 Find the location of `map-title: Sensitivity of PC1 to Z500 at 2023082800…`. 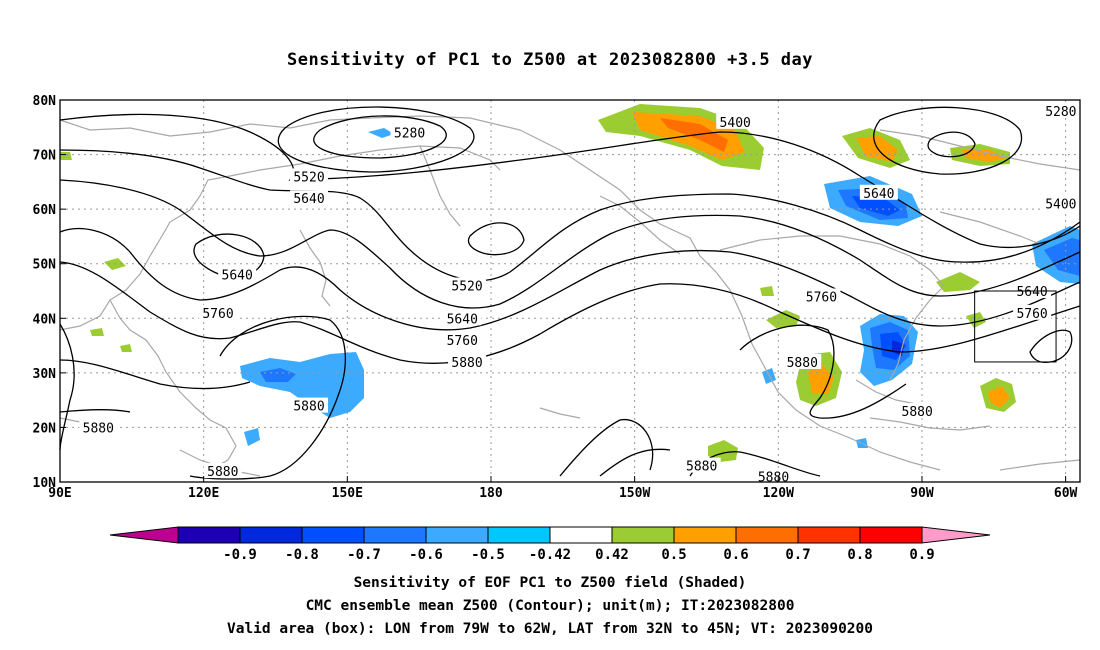

map-title: Sensitivity of PC1 to Z500 at 2023082800… is located at coordinates (549, 60).